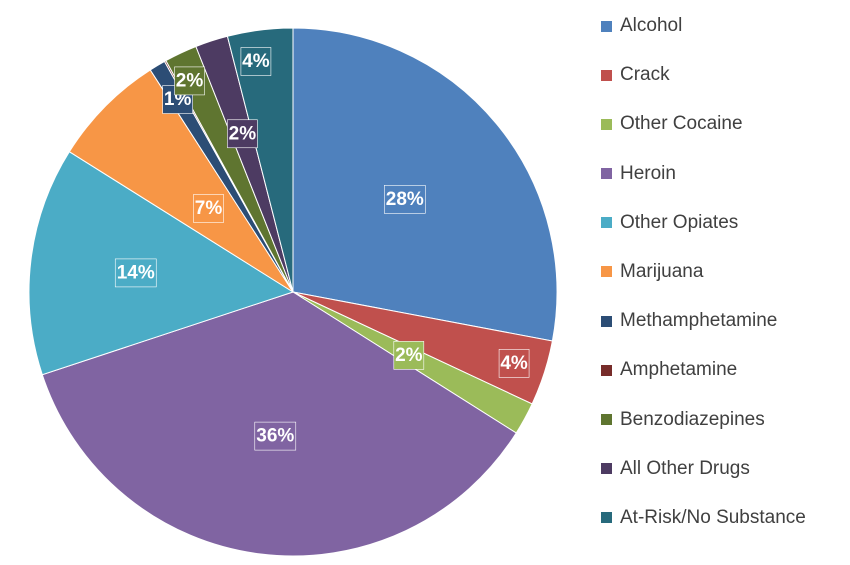 The image size is (850, 565). What do you see at coordinates (699, 321) in the screenshot?
I see `legend-label: Methamphetamine` at bounding box center [699, 321].